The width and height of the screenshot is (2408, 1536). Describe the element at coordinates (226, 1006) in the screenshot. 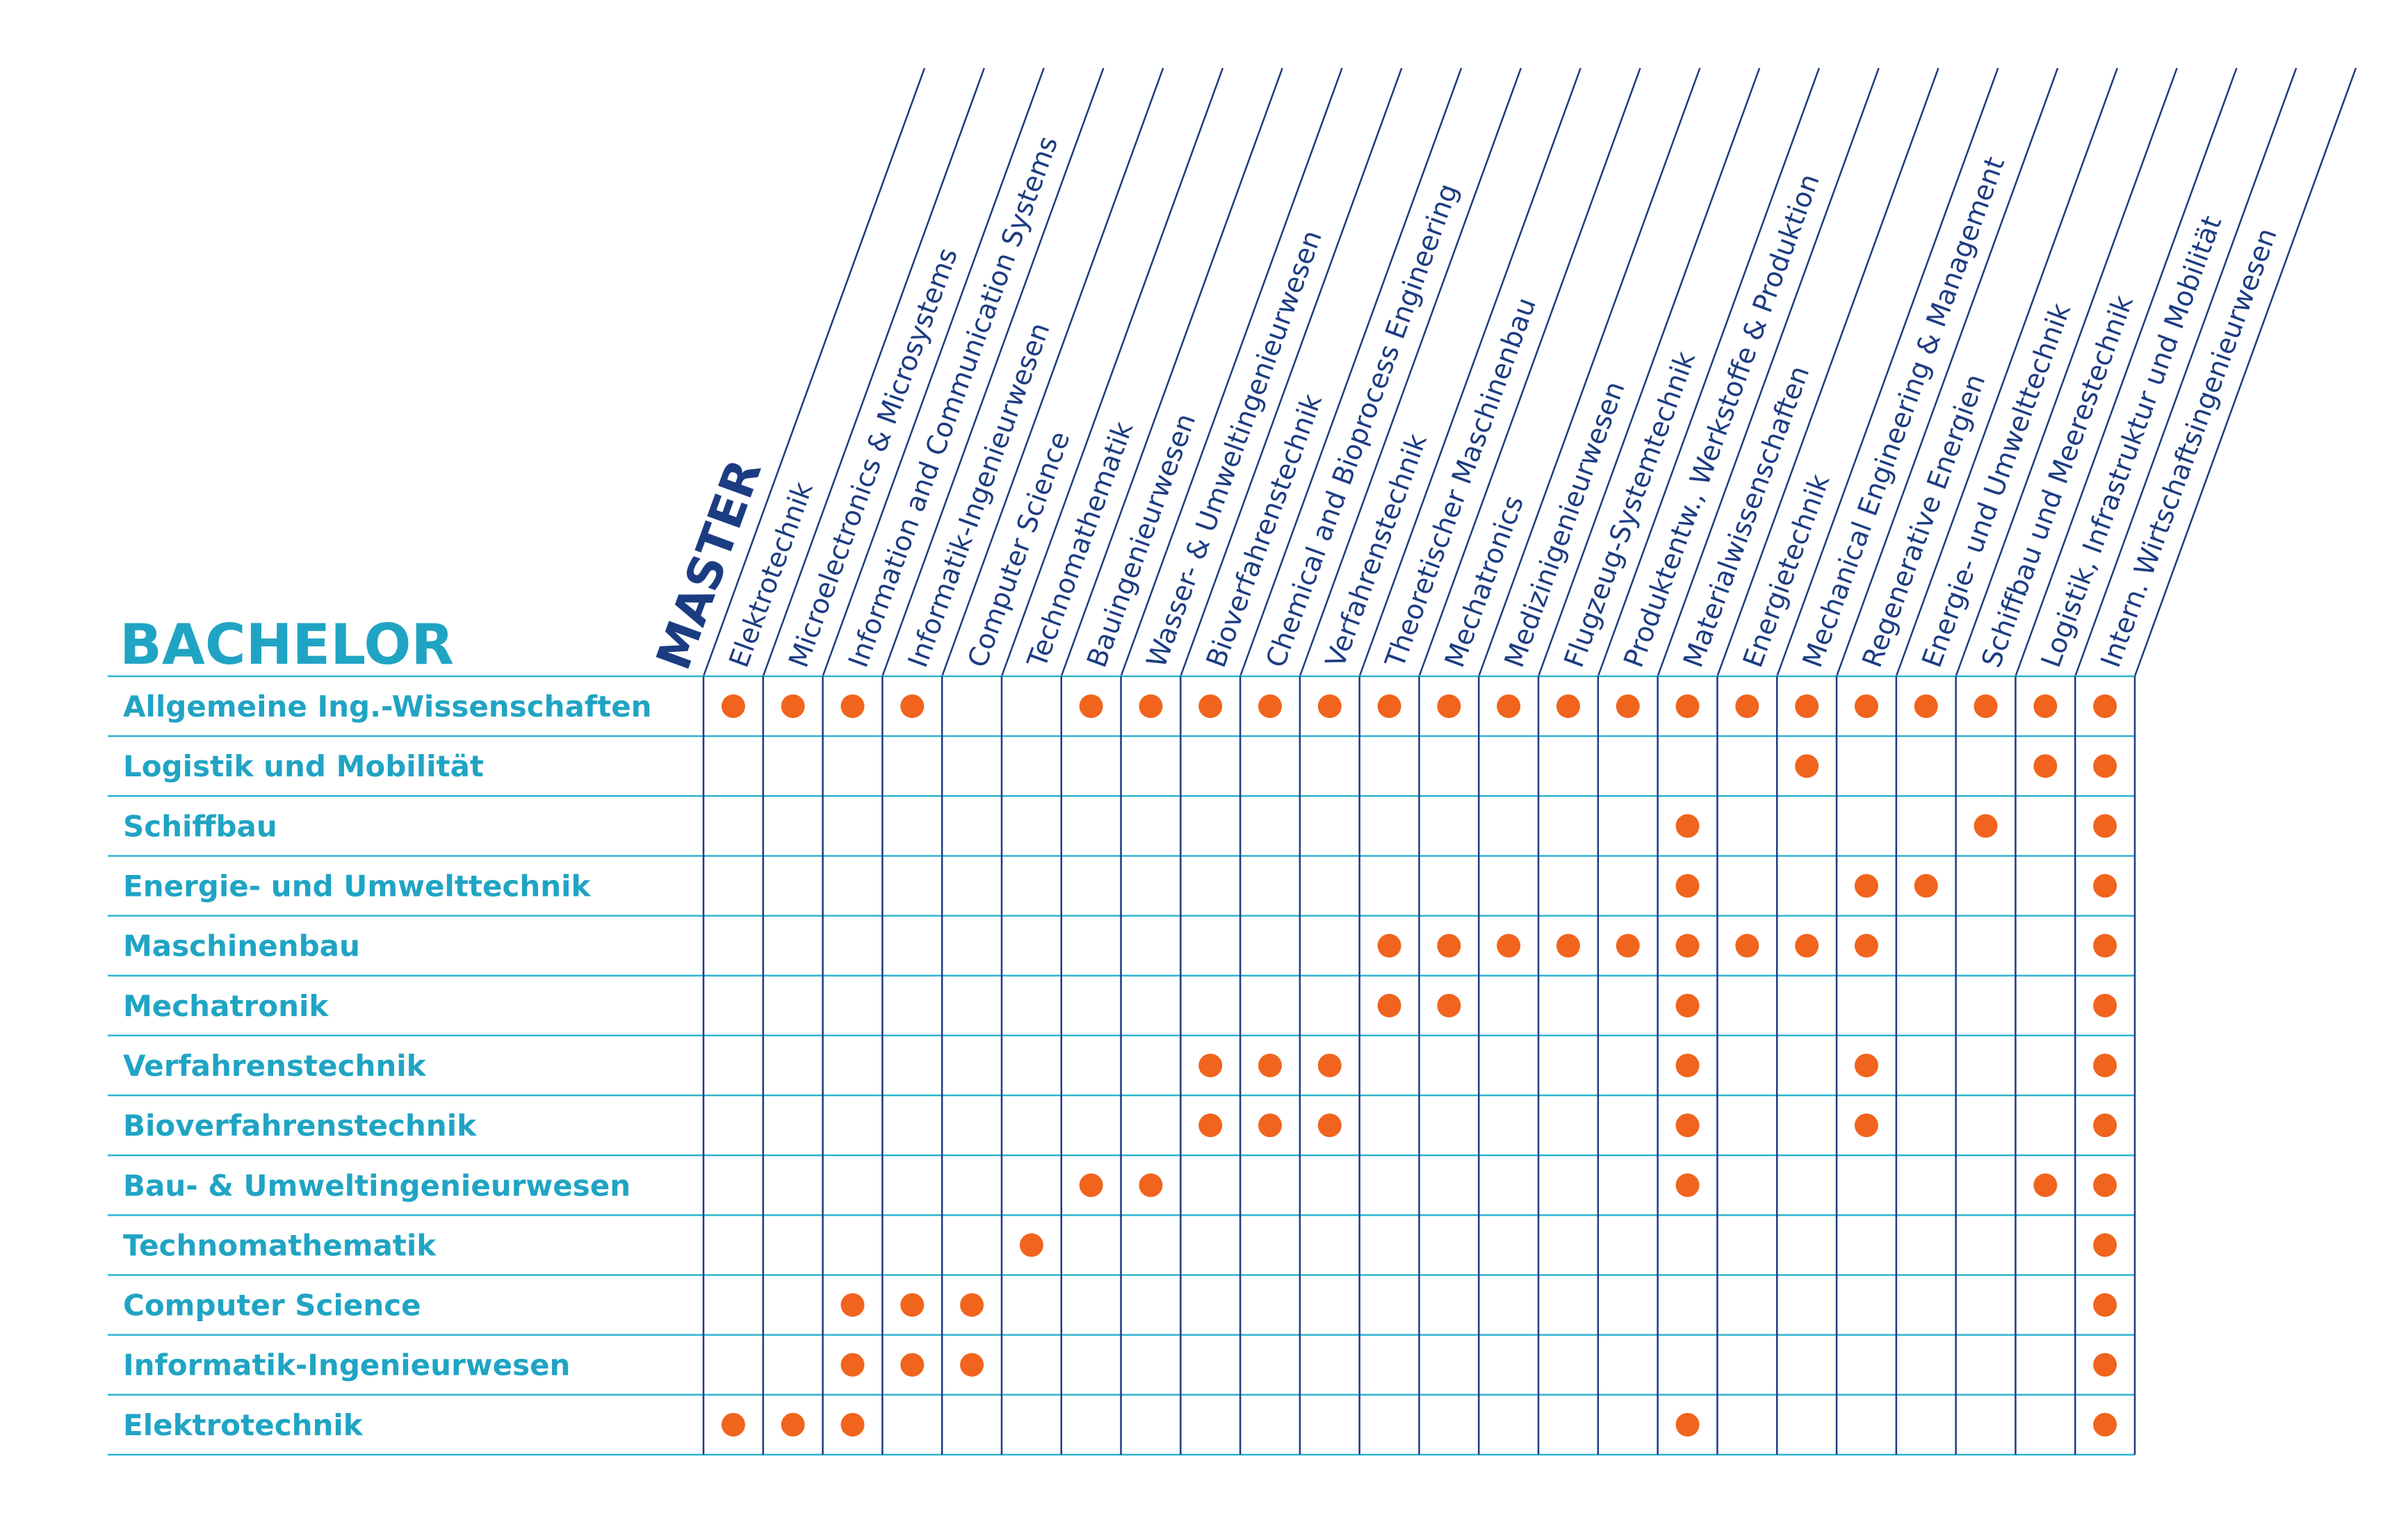

I see `bachelor-row-label: Mechatronik` at that location.